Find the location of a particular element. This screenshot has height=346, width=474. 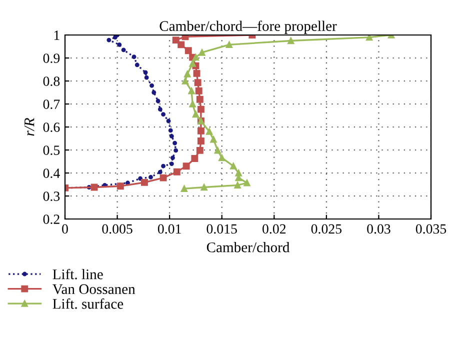

x-axis-title: Camber/chord is located at coordinates (248, 247).